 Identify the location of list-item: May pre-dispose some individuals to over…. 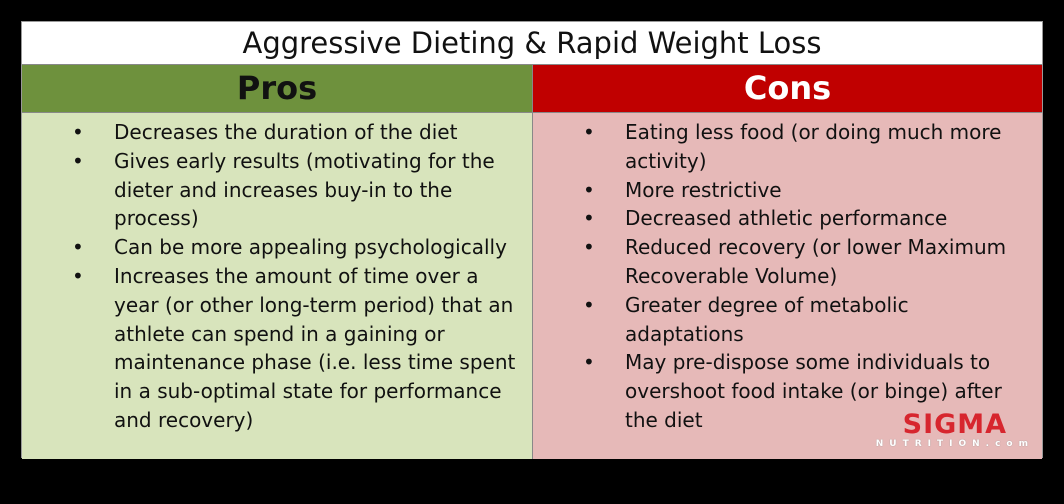
(782, 391).